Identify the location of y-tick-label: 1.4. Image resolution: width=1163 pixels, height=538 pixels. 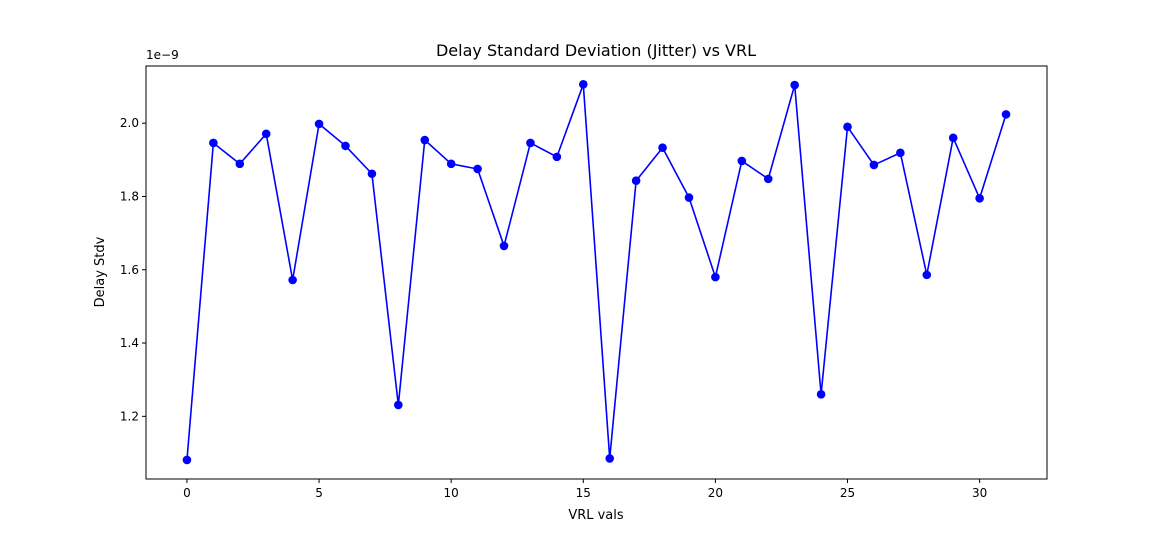
(129, 343).